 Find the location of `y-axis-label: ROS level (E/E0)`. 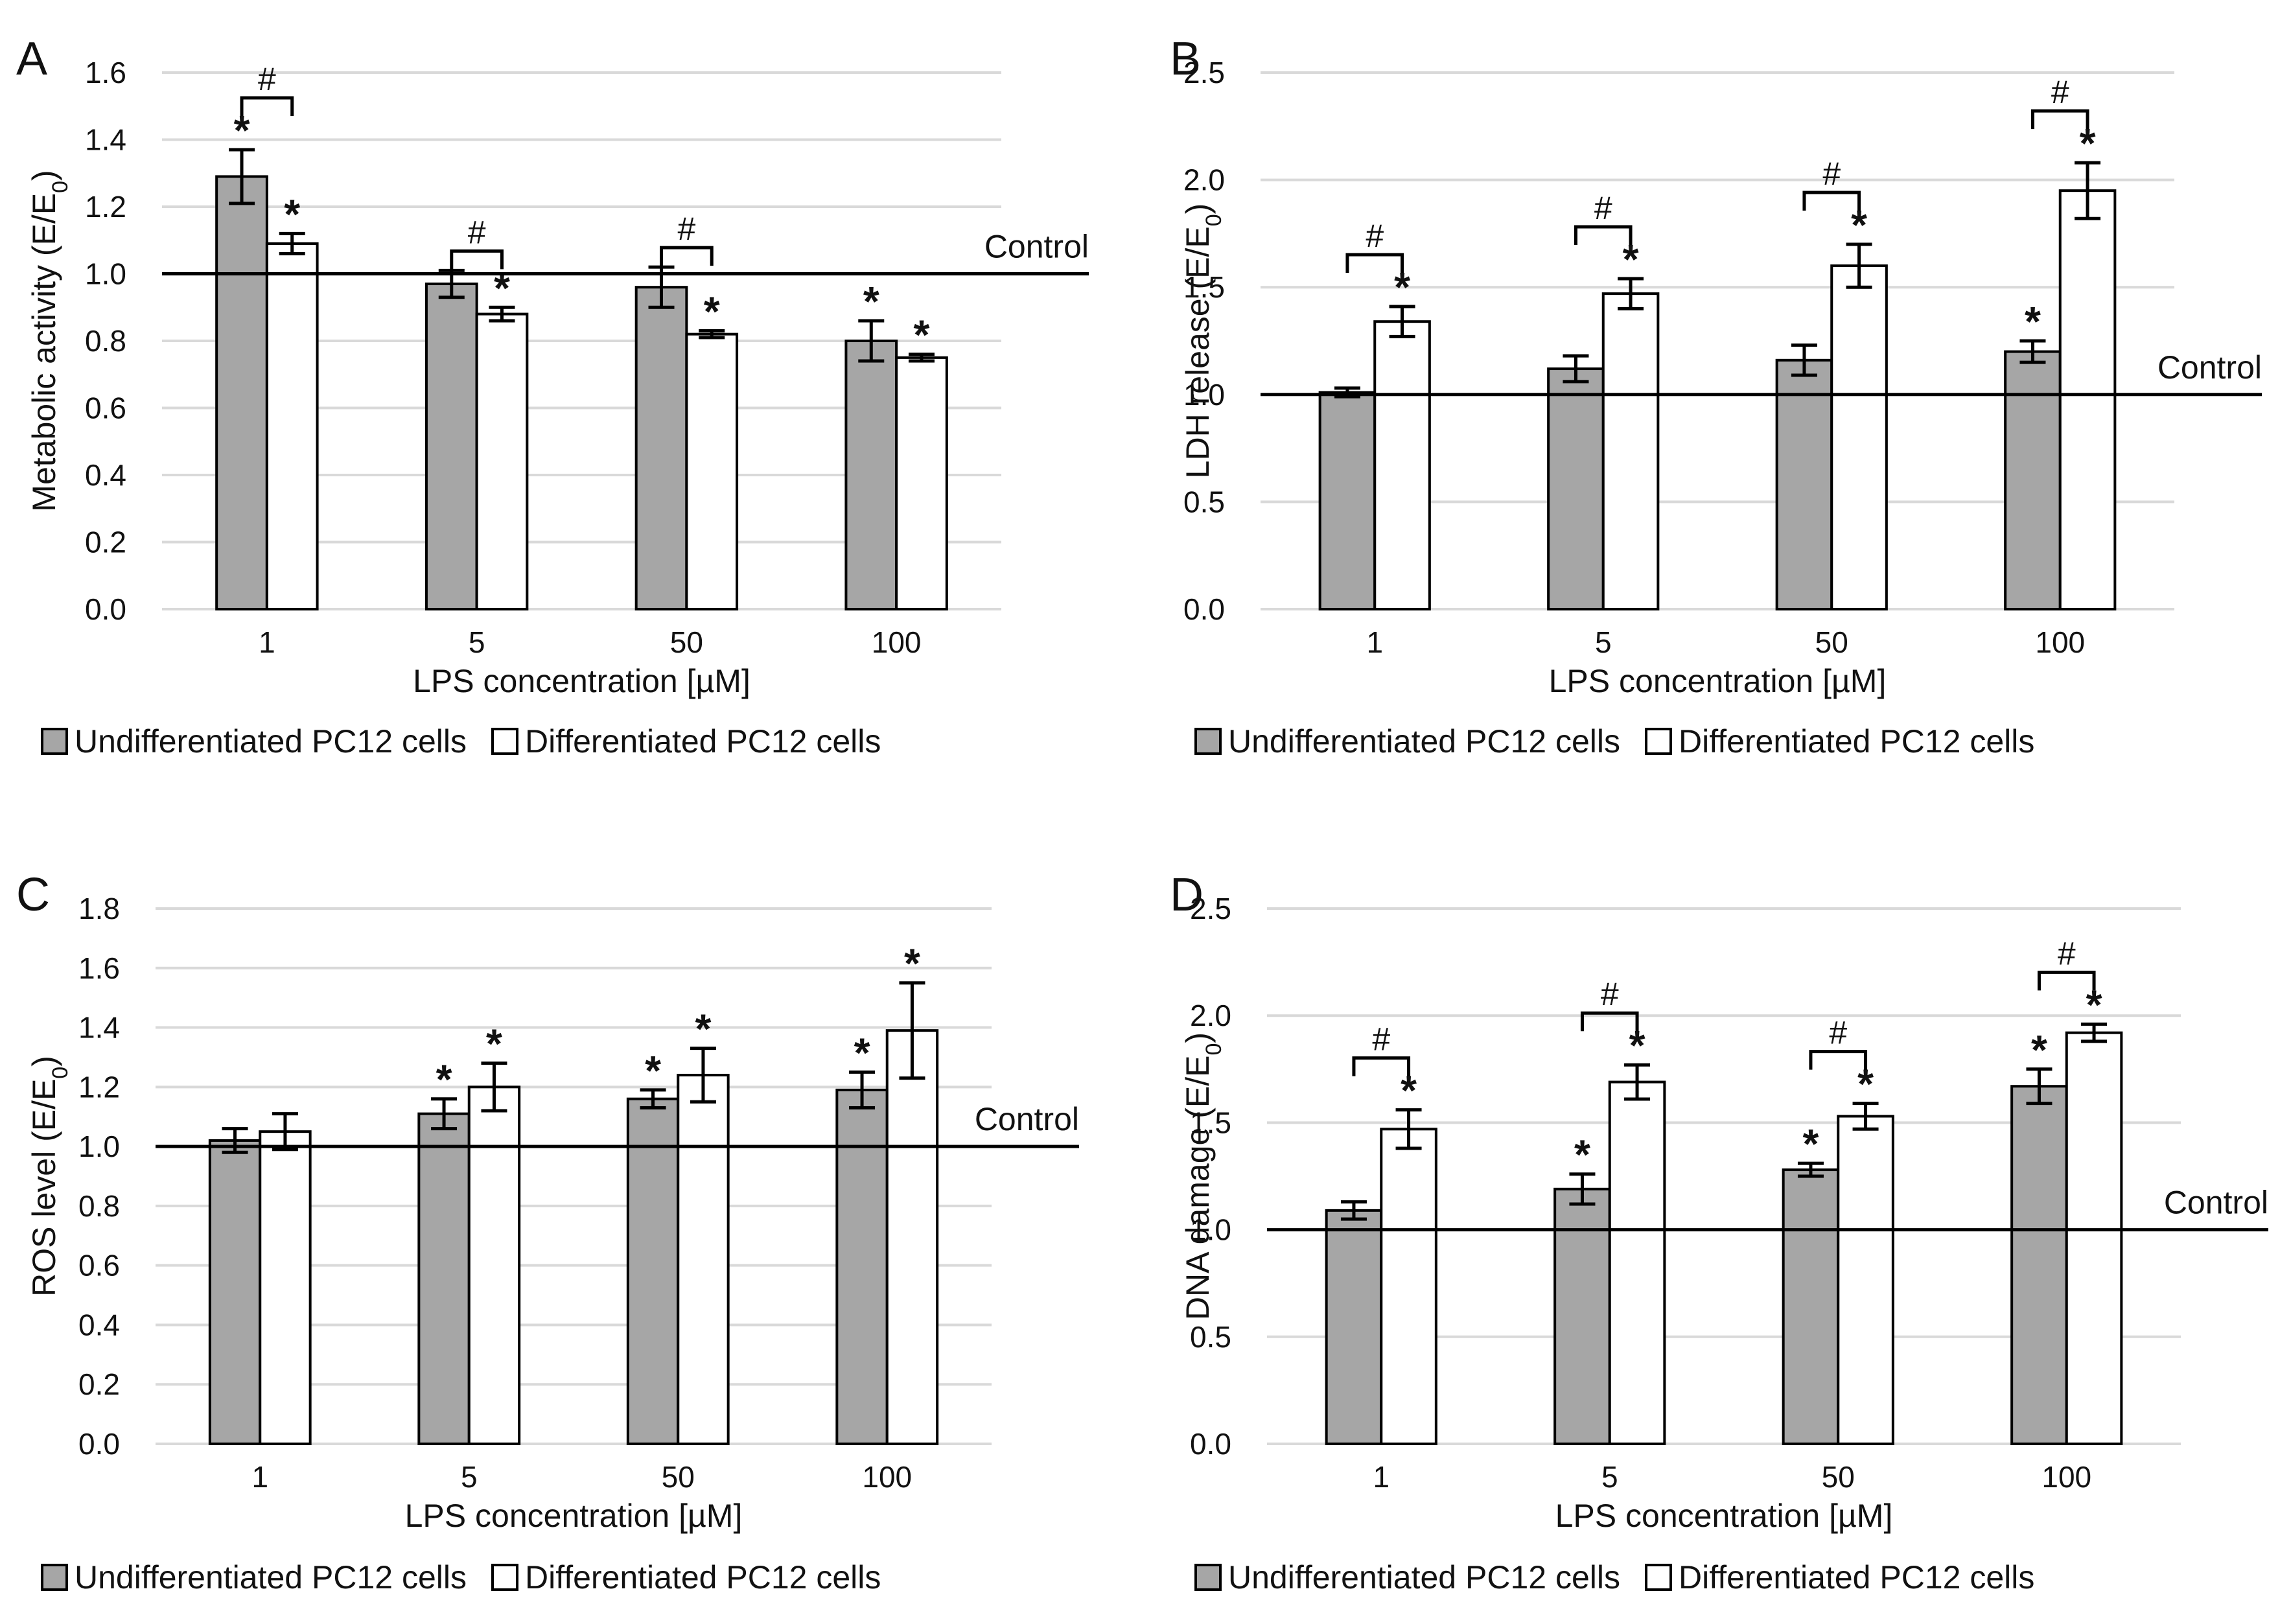

y-axis-label: ROS level (E/E0) is located at coordinates (49, 1176).